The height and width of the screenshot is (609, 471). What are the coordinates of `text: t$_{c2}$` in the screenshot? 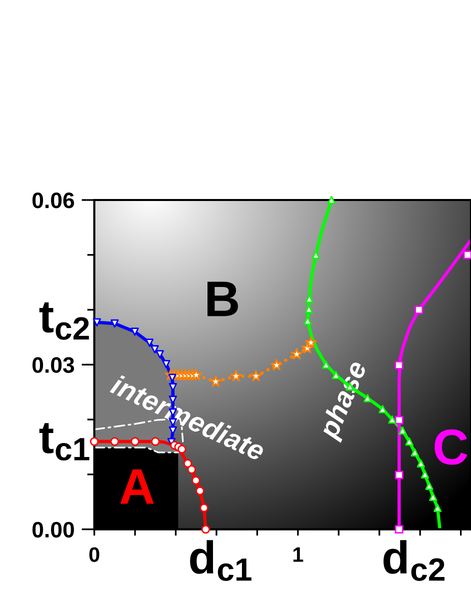 It's located at (64, 321).